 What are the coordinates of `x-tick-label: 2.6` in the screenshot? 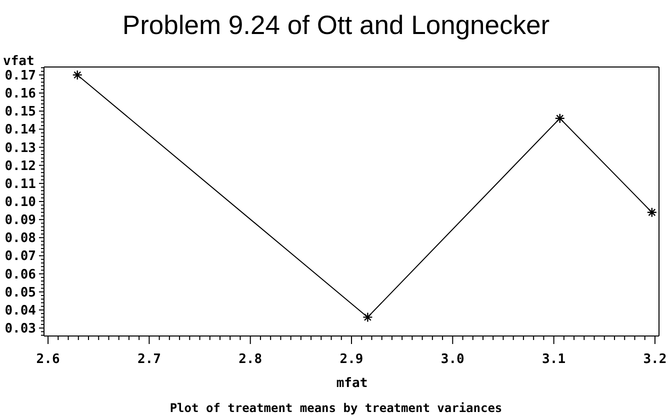 It's located at (48, 359).